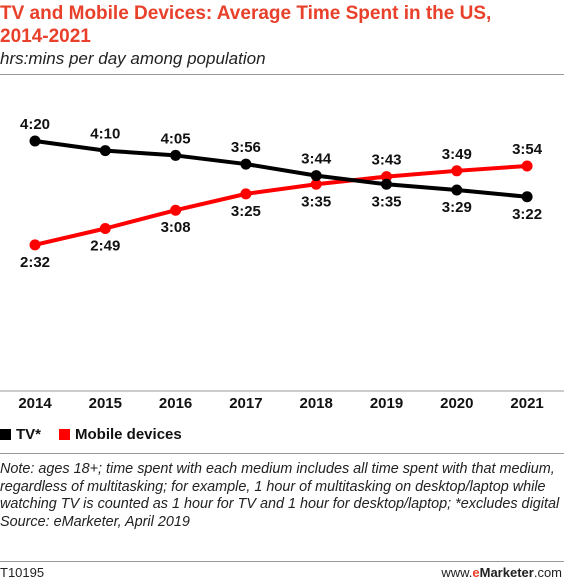 This screenshot has width=564, height=583. What do you see at coordinates (316, 159) in the screenshot?
I see `tv-data-label-2018: 3:44` at bounding box center [316, 159].